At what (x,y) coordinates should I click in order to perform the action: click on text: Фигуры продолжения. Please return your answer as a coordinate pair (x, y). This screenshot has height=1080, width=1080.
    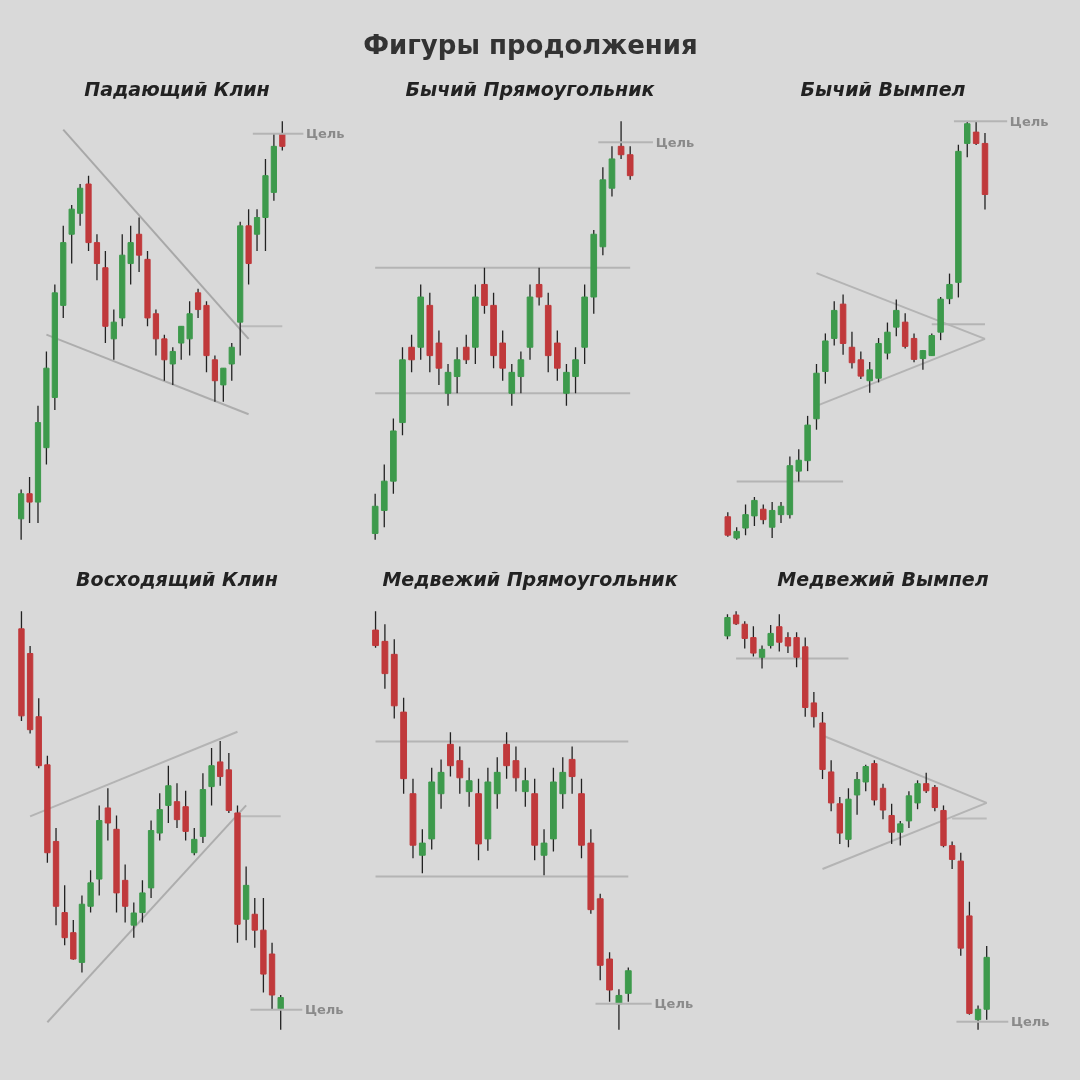
    Looking at the image, I should click on (530, 44).